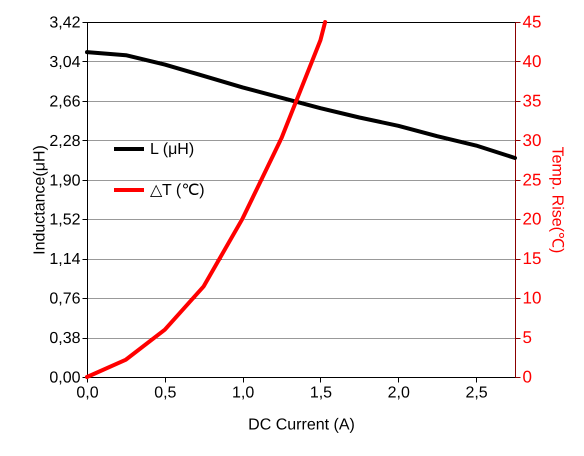 The width and height of the screenshot is (584, 456). I want to click on y-tick-label: 2,28, so click(65, 141).